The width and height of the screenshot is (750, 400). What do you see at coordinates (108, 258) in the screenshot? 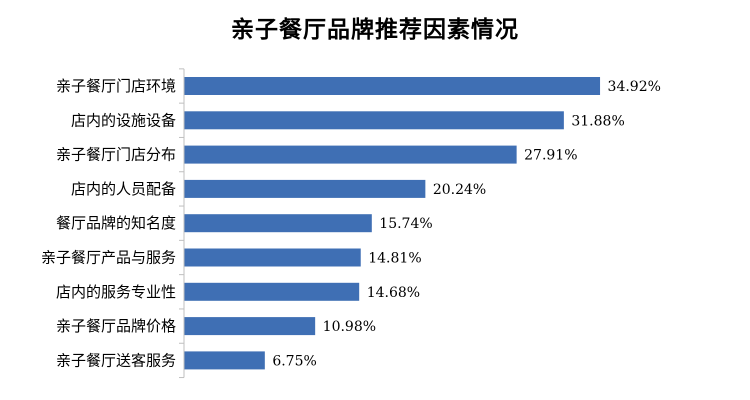
I see `category-label: 亲子餐厅产品与服务` at bounding box center [108, 258].